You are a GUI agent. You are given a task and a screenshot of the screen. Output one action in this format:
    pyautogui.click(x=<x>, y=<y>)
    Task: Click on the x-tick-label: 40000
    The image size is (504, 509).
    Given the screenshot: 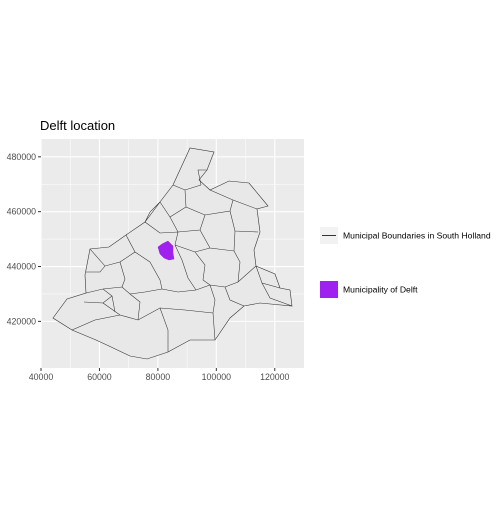 What is the action you would take?
    pyautogui.click(x=41, y=377)
    